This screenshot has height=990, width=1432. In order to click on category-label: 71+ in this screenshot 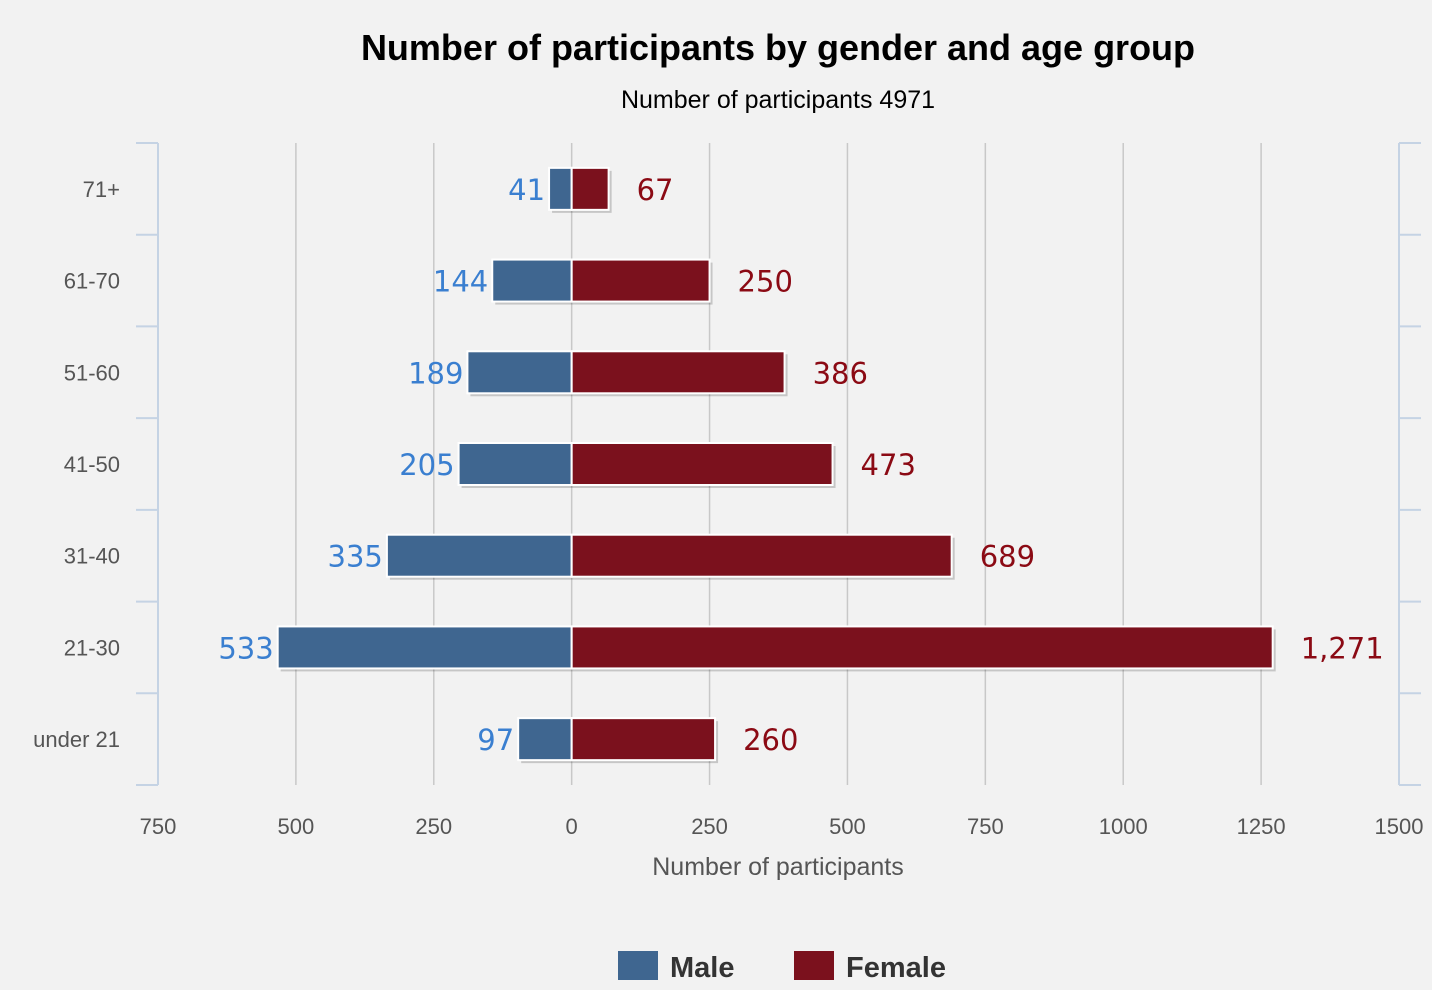, I will do `click(101, 189)`.